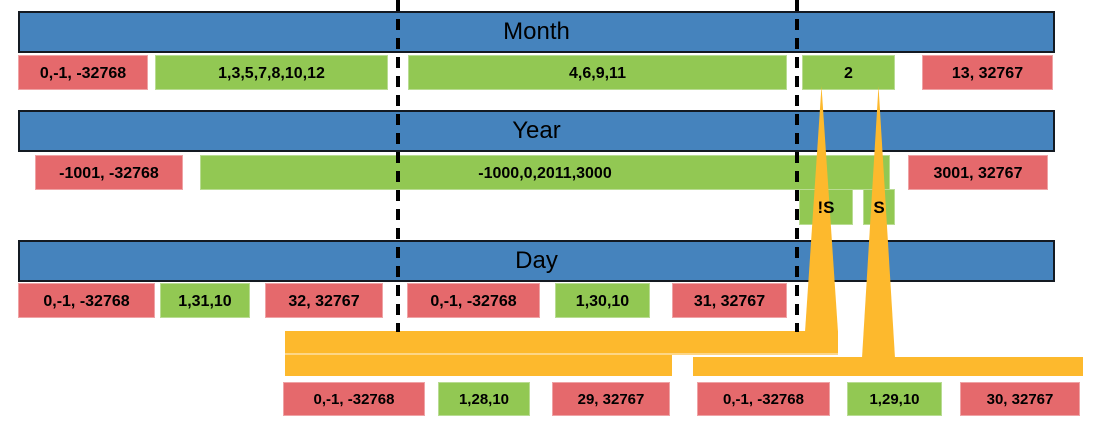 The image size is (1093, 436). I want to click on month-february: 2, so click(848, 72).